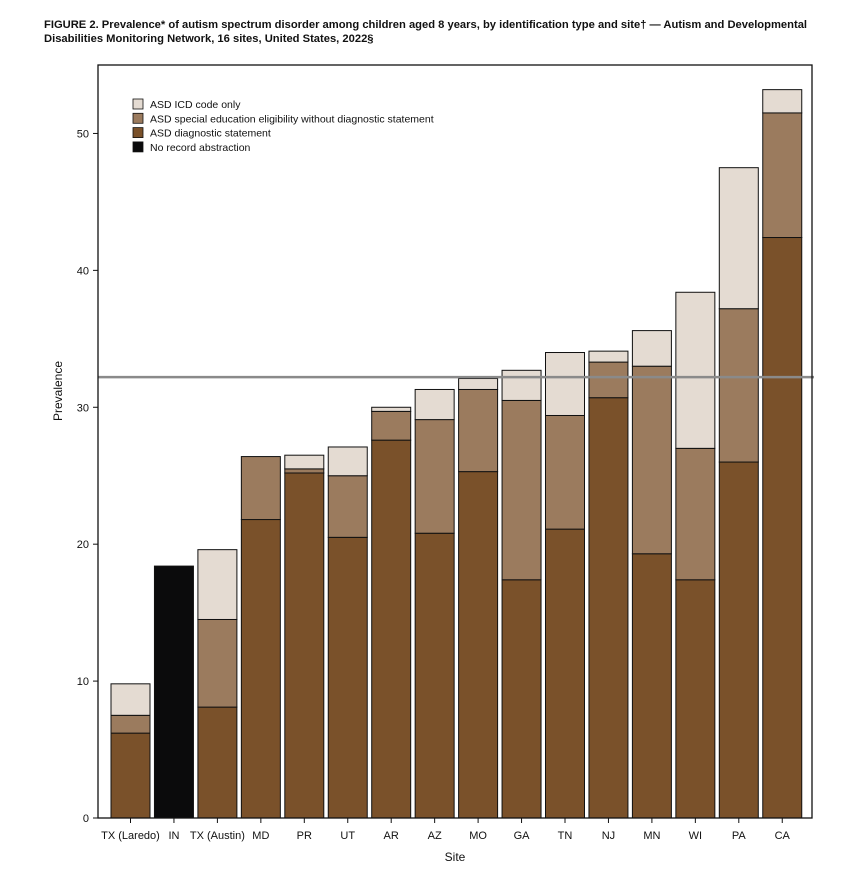 This screenshot has width=868, height=876. I want to click on y-tick-label: 20, so click(83, 545).